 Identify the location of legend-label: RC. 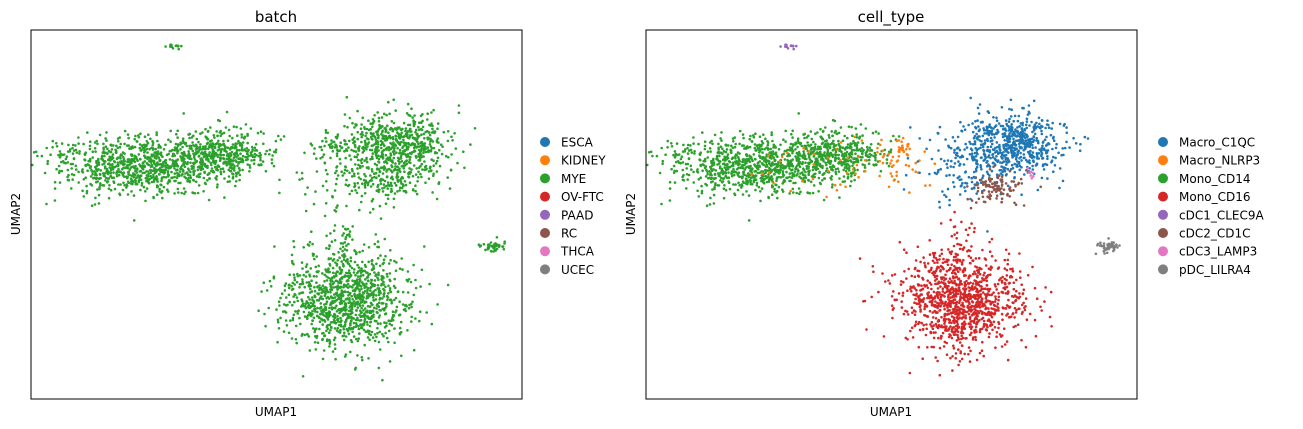
(569, 234).